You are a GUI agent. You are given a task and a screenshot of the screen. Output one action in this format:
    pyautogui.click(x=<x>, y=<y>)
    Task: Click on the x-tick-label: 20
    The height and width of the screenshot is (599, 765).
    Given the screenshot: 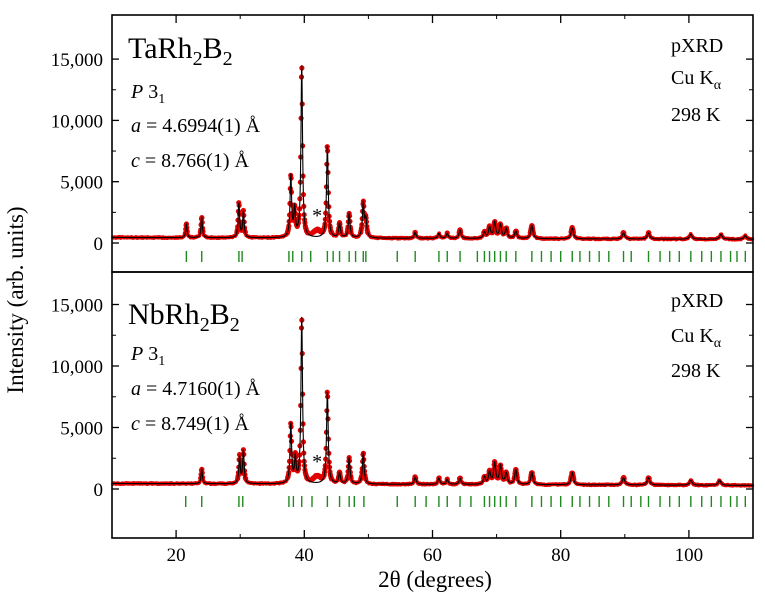 What is the action you would take?
    pyautogui.click(x=176, y=555)
    